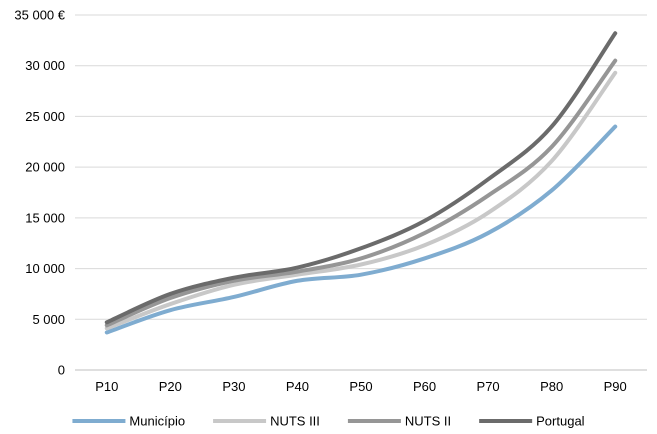 The image size is (657, 434). Describe the element at coordinates (39, 15) in the screenshot. I see `y-tick-label: 35 000 €` at that location.